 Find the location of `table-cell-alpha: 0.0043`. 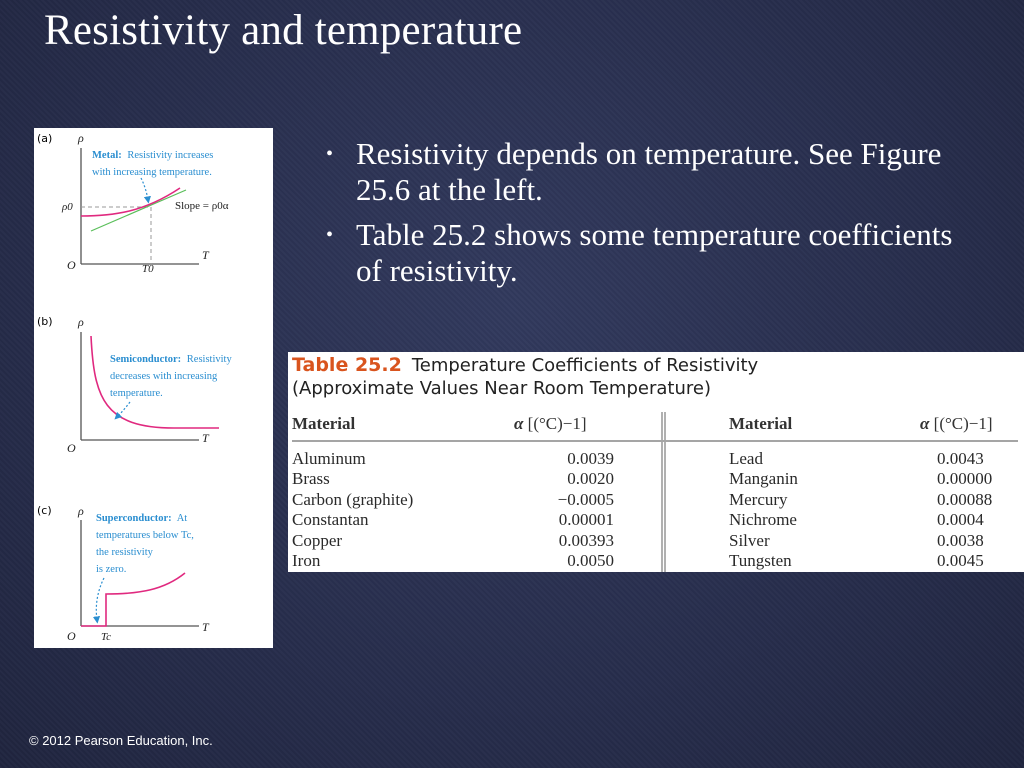

table-cell-alpha: 0.0043 is located at coordinates (960, 458).